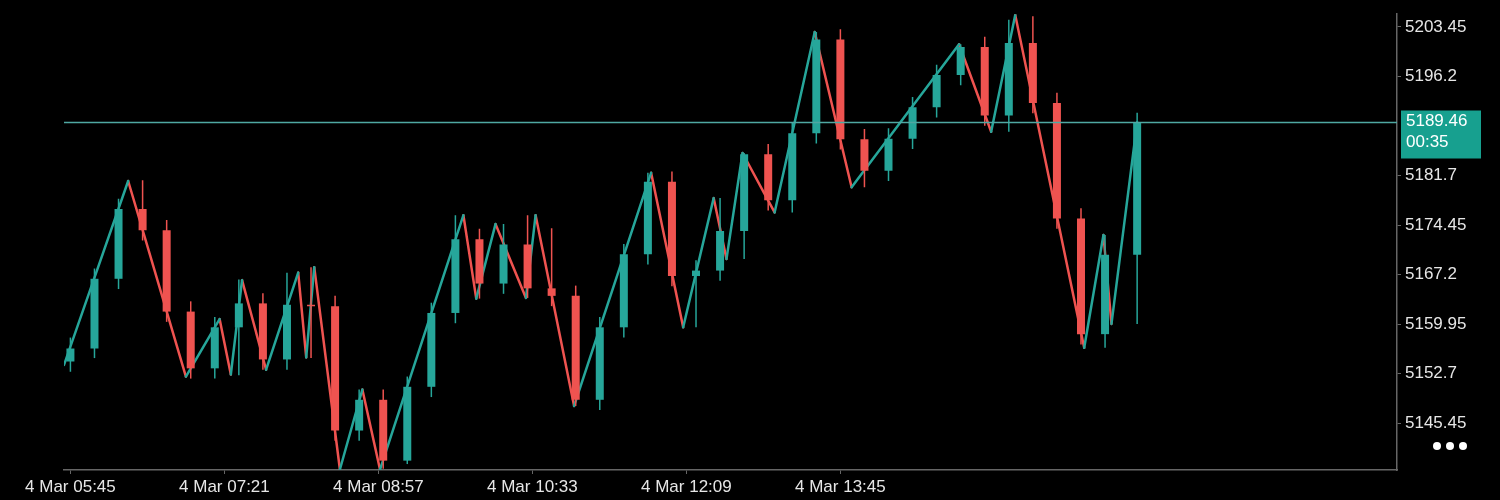 The width and height of the screenshot is (1500, 500). Describe the element at coordinates (378, 486) in the screenshot. I see `x-tick-label: 4 Mar 08:57` at that location.